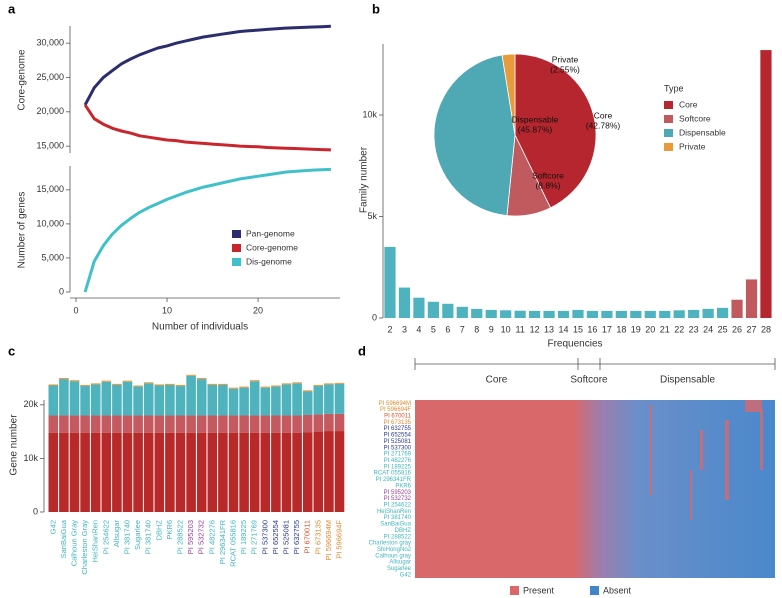  What do you see at coordinates (547, 185) in the screenshot?
I see `slice-value: (8.8%)` at bounding box center [547, 185].